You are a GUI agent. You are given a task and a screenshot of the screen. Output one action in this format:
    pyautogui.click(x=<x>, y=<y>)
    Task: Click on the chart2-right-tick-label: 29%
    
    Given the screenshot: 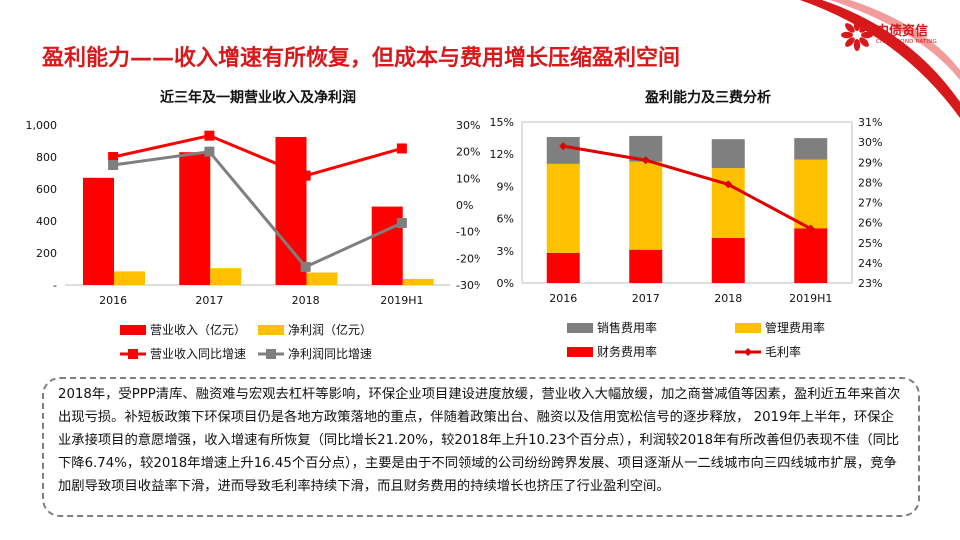 What is the action you would take?
    pyautogui.click(x=870, y=162)
    